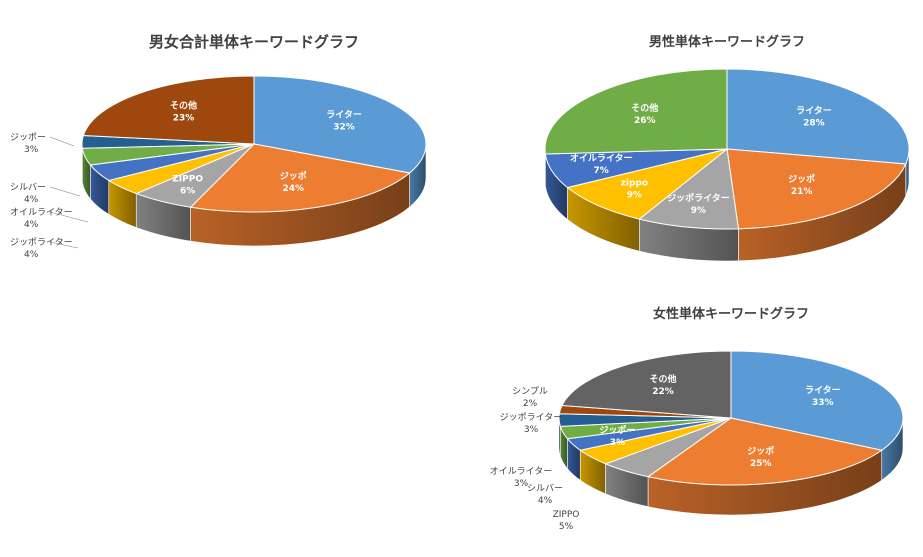  I want to click on chart-title: 女性単体キーワードグラフ, so click(731, 314).